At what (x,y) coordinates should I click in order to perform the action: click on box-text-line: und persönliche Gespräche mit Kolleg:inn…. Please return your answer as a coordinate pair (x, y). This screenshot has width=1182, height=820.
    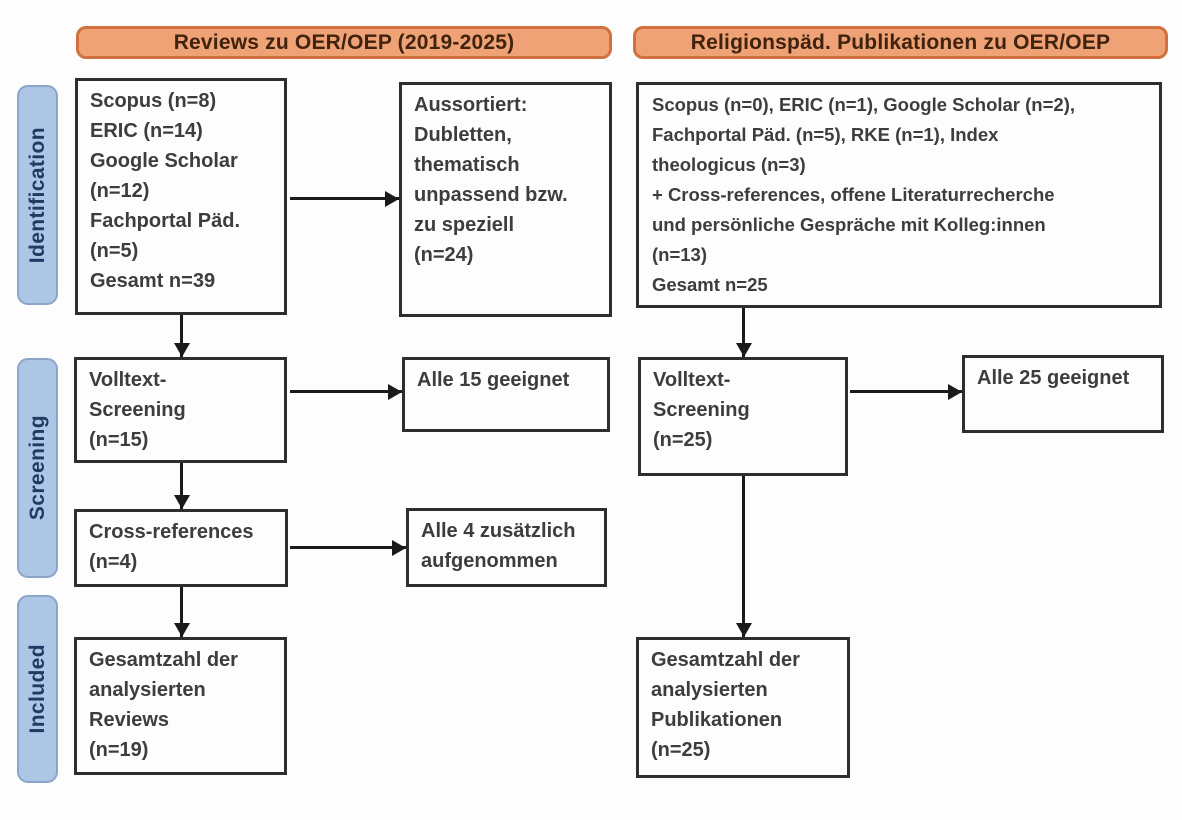
    Looking at the image, I should click on (849, 224).